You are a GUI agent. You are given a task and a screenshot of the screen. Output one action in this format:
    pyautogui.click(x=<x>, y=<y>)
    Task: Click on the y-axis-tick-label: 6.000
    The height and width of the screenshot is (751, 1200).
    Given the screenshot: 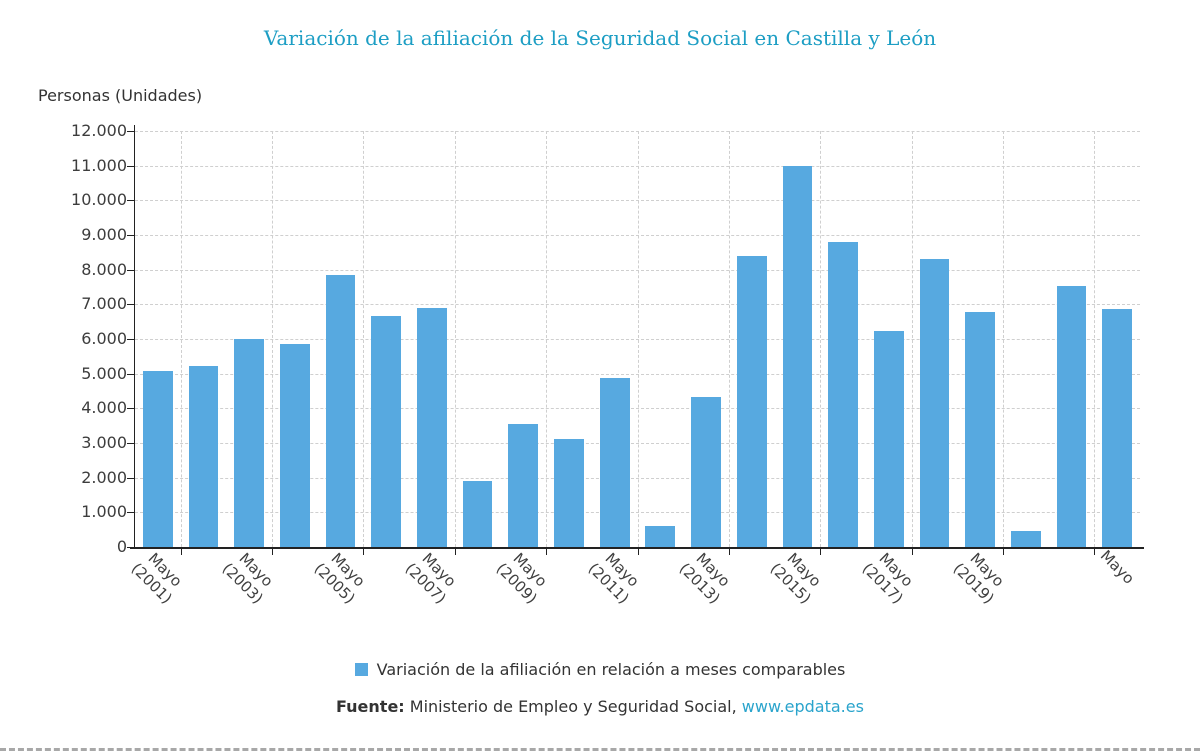 What is the action you would take?
    pyautogui.click(x=104, y=338)
    